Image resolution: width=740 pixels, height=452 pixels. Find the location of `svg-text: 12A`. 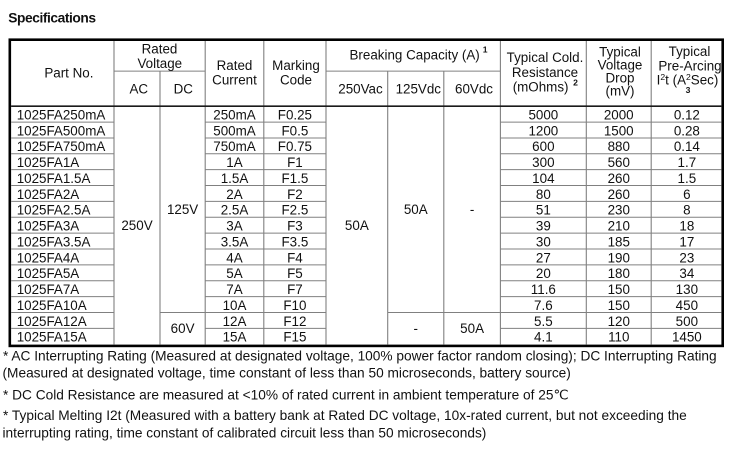

svg-text: 12A is located at coordinates (235, 321).